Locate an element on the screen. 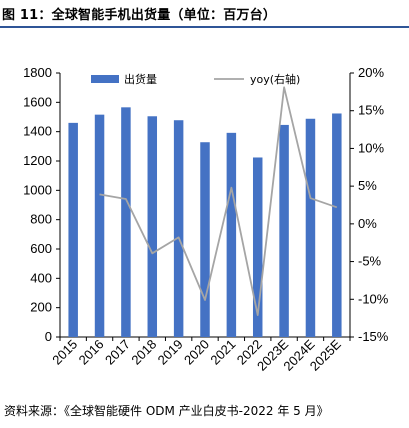  title-rule is located at coordinates (204, 27).